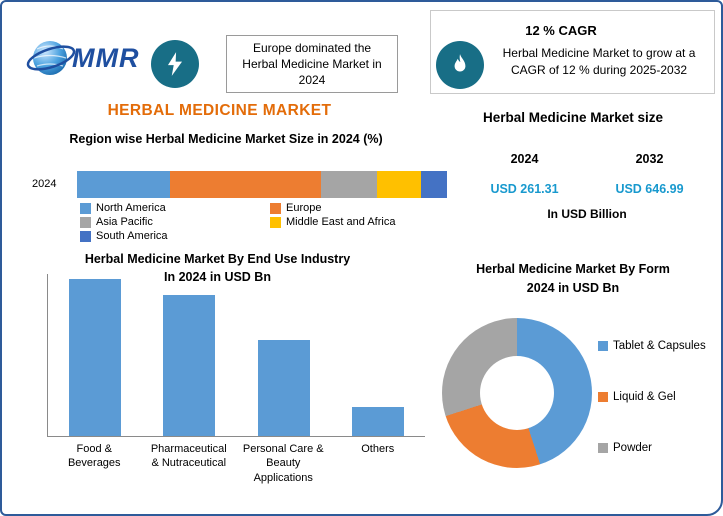 Image resolution: width=723 pixels, height=516 pixels. I want to click on bar-category-label: Food & Beverages, so click(94, 456).